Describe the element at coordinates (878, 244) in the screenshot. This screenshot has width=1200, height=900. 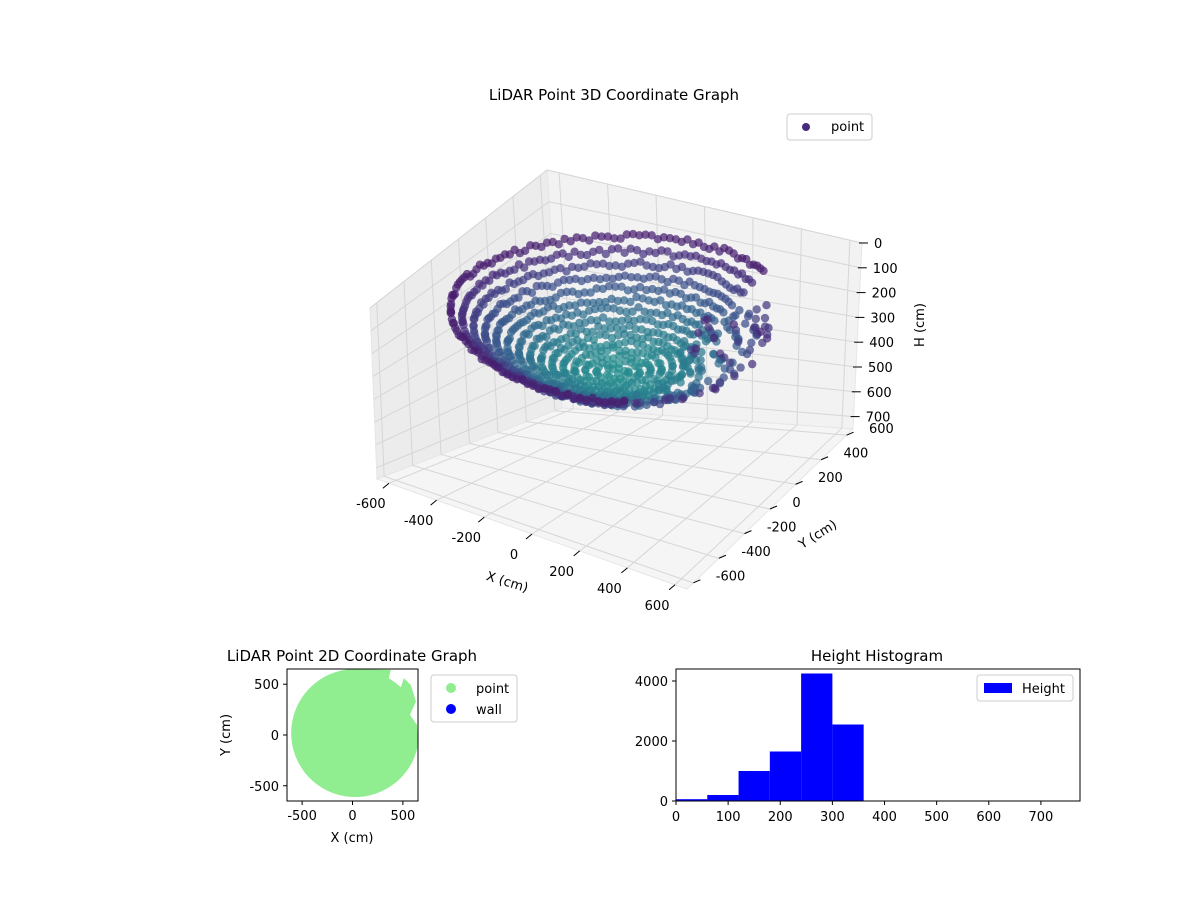
I see `chart-3d-ztick-label: 0` at that location.